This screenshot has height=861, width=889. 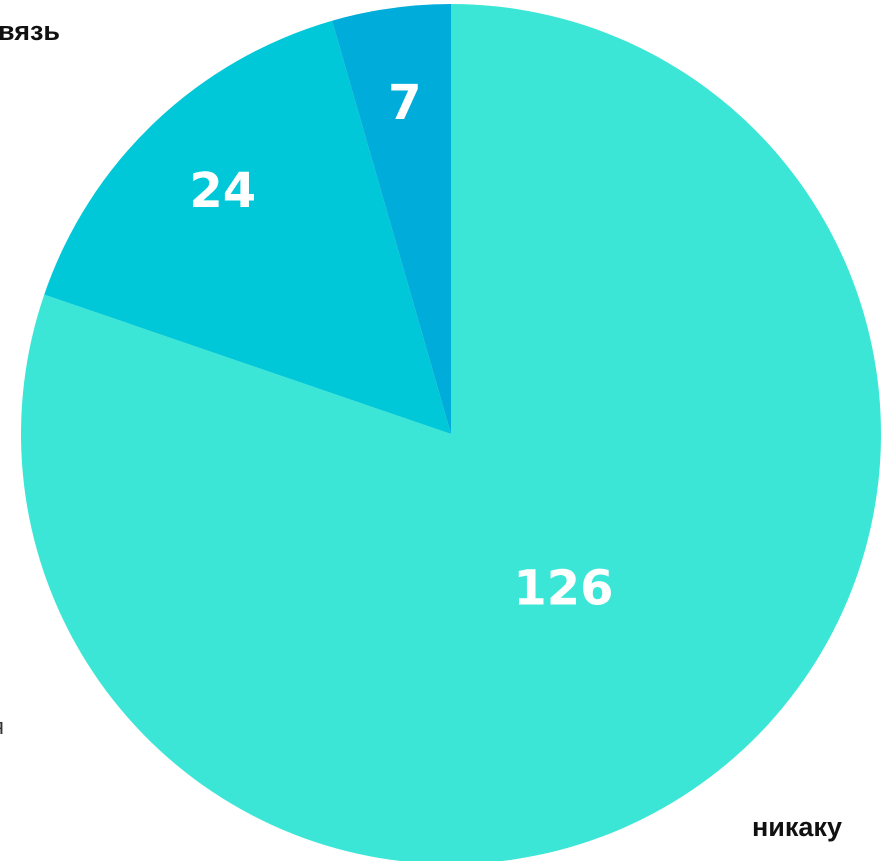 What do you see at coordinates (391, 219) in the screenshot?
I see `slice` at bounding box center [391, 219].